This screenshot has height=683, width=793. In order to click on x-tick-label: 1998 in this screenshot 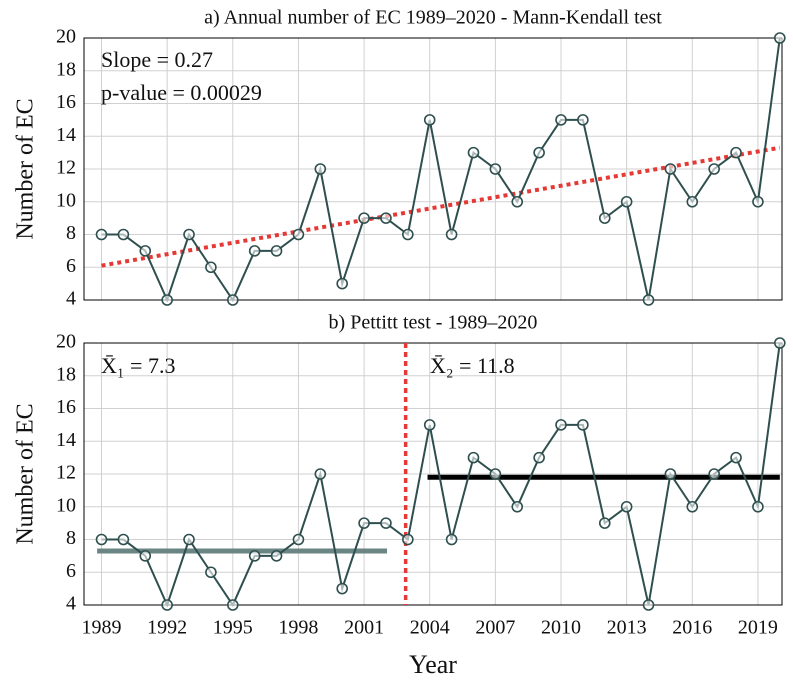, I will do `click(298, 628)`.